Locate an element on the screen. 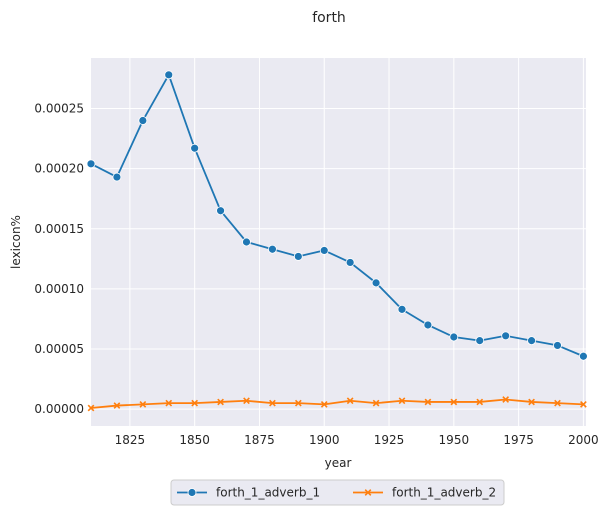  series-line is located at coordinates (337, 403).